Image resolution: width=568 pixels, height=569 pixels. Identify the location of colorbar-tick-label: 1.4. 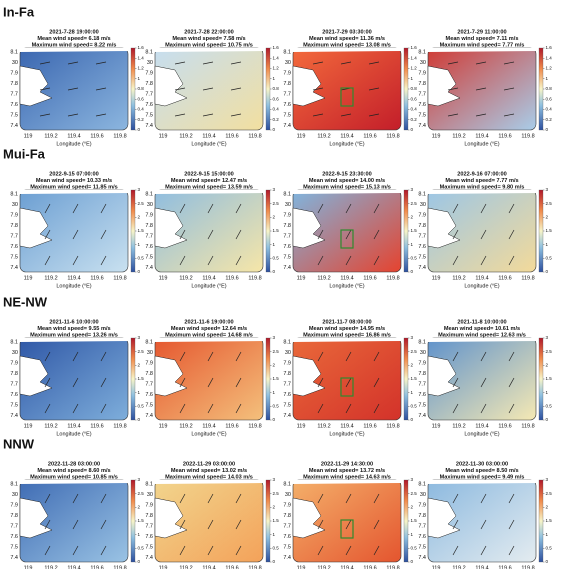
(549, 57).